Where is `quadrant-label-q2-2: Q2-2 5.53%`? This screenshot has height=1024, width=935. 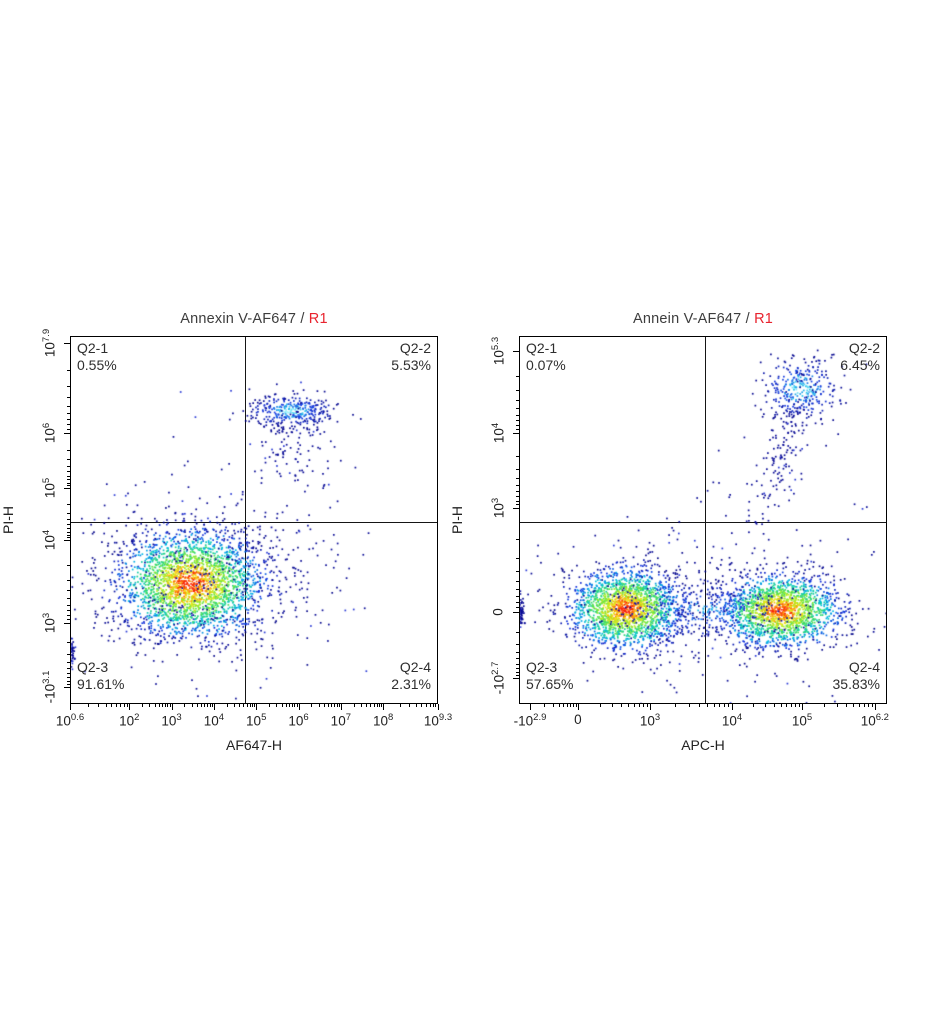
quadrant-label-q2-2: Q2-2 5.53% is located at coordinates (411, 357).